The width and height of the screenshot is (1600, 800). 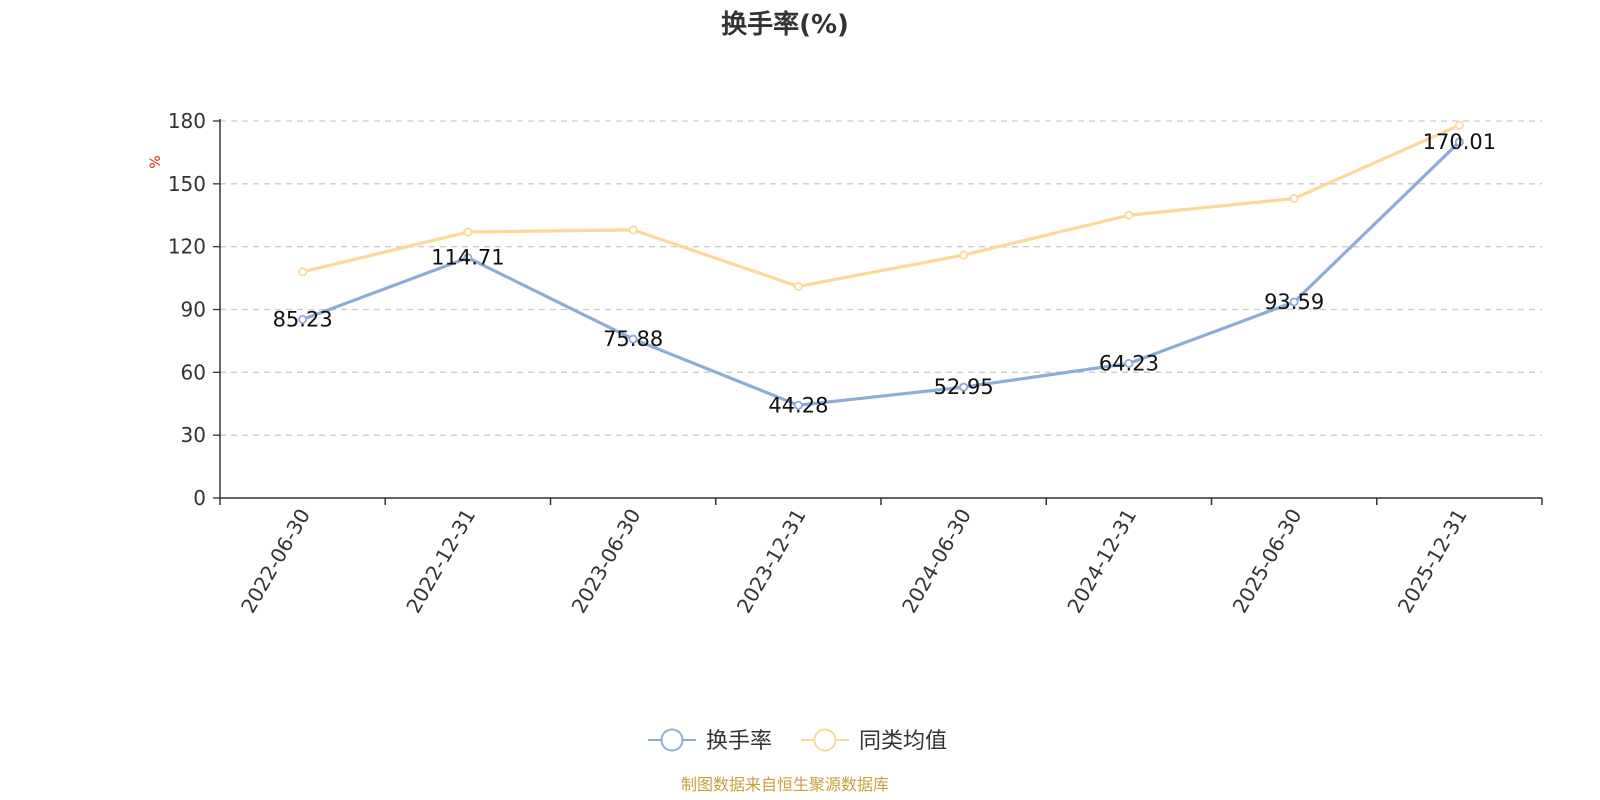 I want to click on data-label: 114.71, so click(x=467, y=258).